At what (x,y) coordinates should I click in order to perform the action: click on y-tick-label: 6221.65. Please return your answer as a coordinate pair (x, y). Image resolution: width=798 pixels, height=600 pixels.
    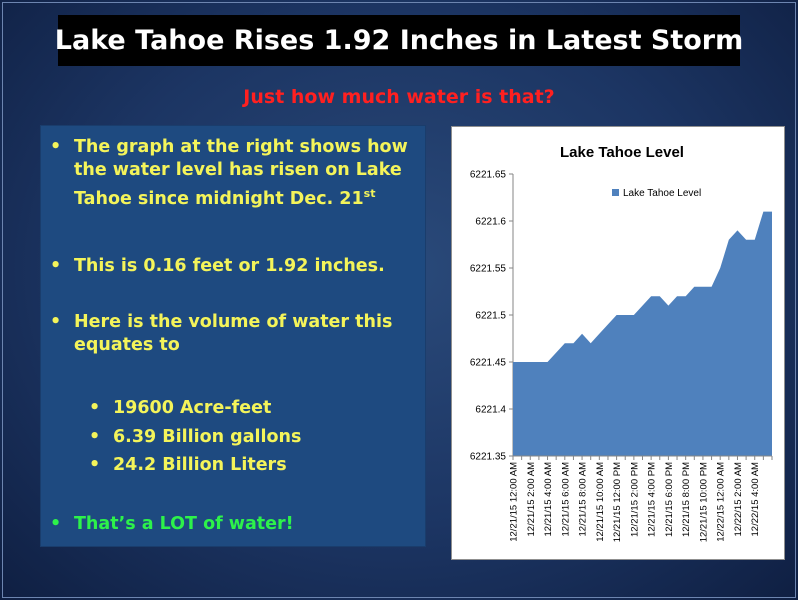
    Looking at the image, I should click on (488, 175).